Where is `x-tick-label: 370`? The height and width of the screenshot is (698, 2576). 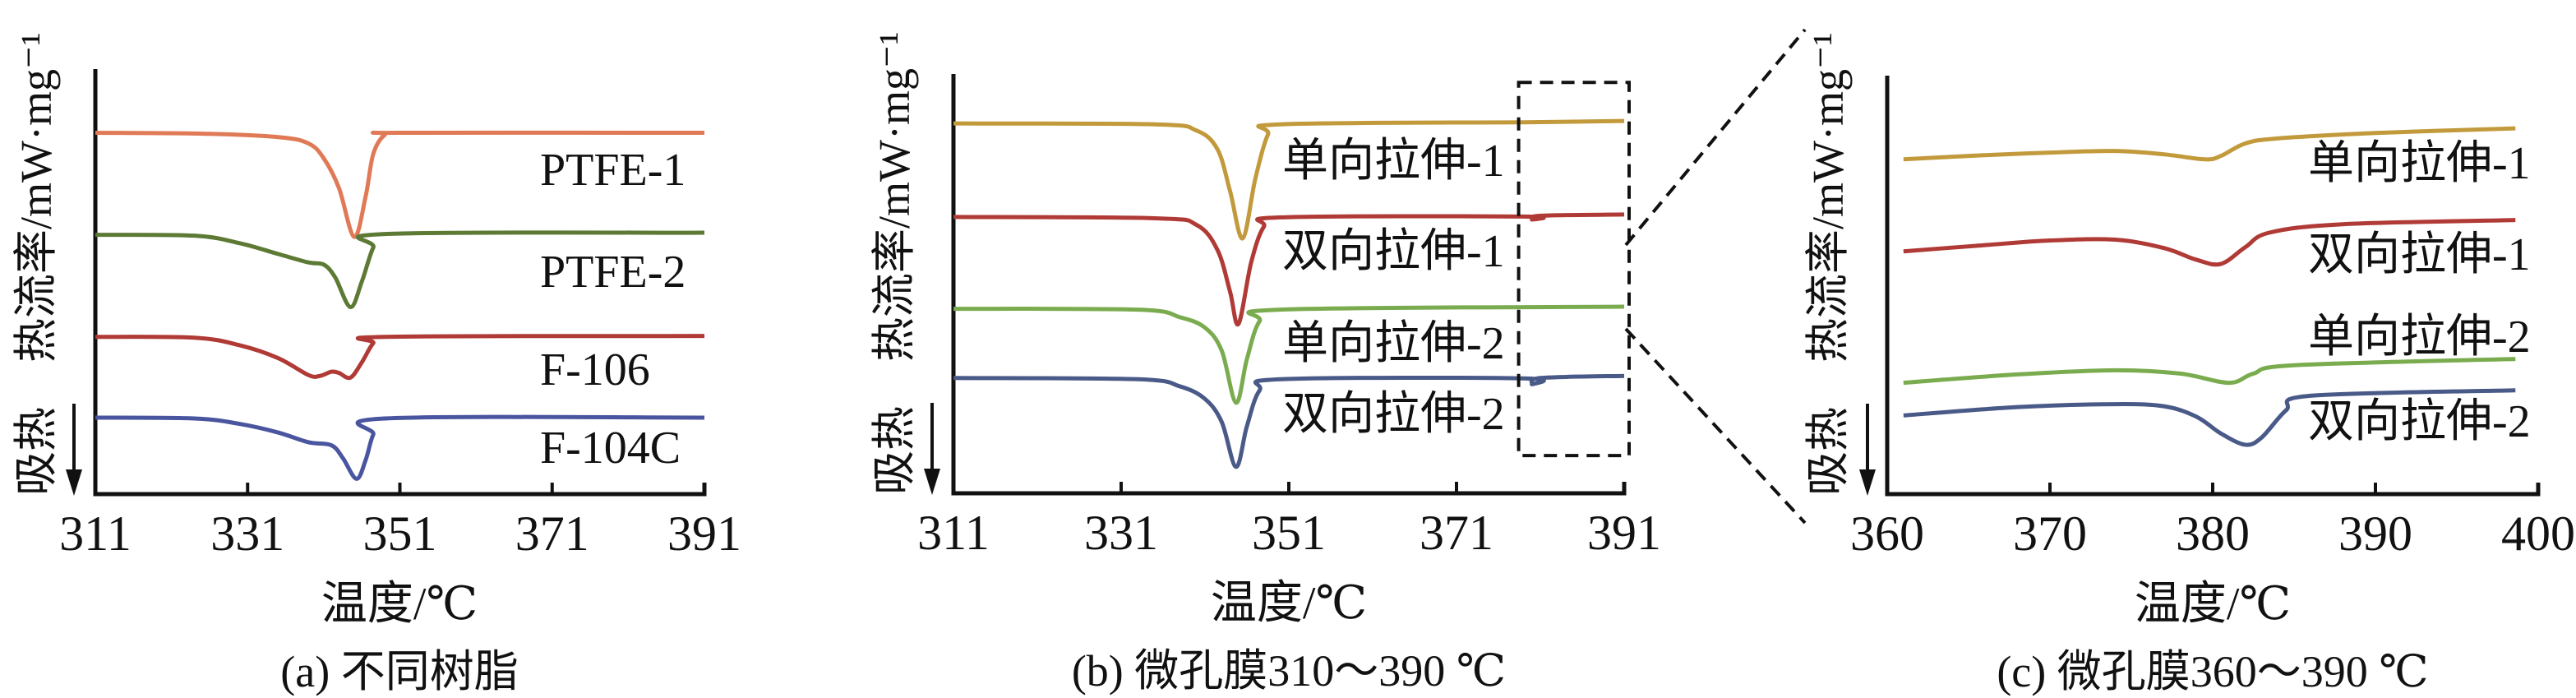 x-tick-label: 370 is located at coordinates (2050, 533).